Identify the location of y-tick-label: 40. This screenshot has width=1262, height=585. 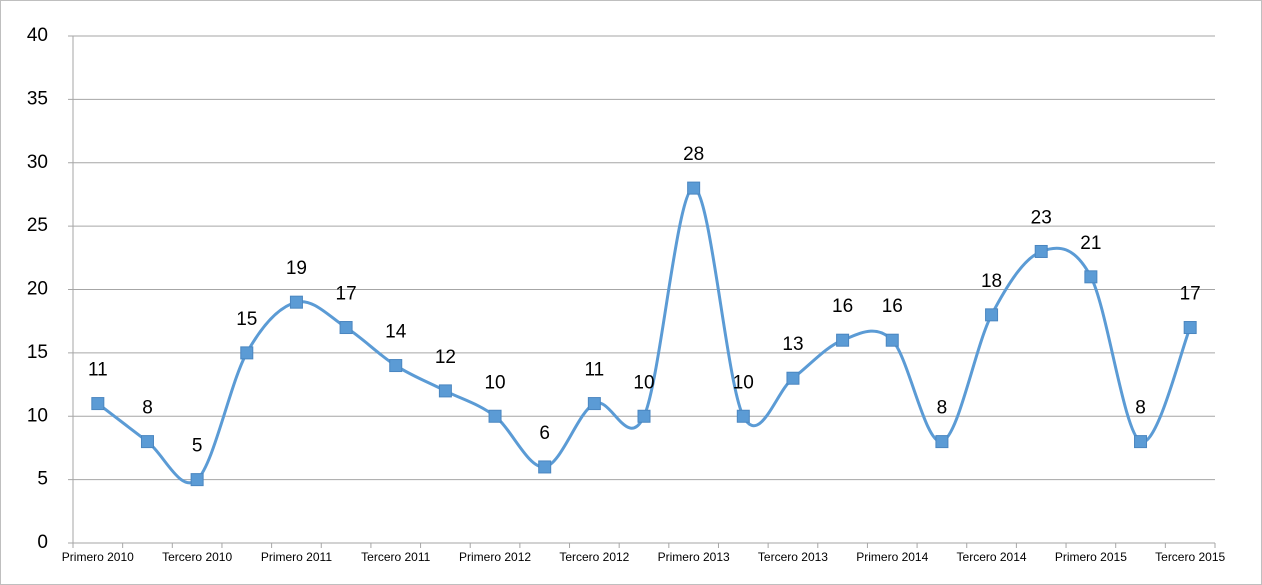
(37, 35).